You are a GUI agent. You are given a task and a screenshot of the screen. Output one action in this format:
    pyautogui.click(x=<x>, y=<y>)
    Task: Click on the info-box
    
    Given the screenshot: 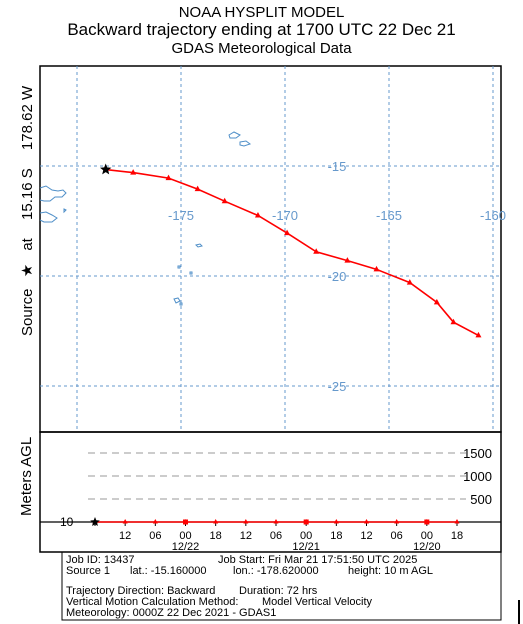 What is the action you would take?
    pyautogui.click(x=281, y=586)
    